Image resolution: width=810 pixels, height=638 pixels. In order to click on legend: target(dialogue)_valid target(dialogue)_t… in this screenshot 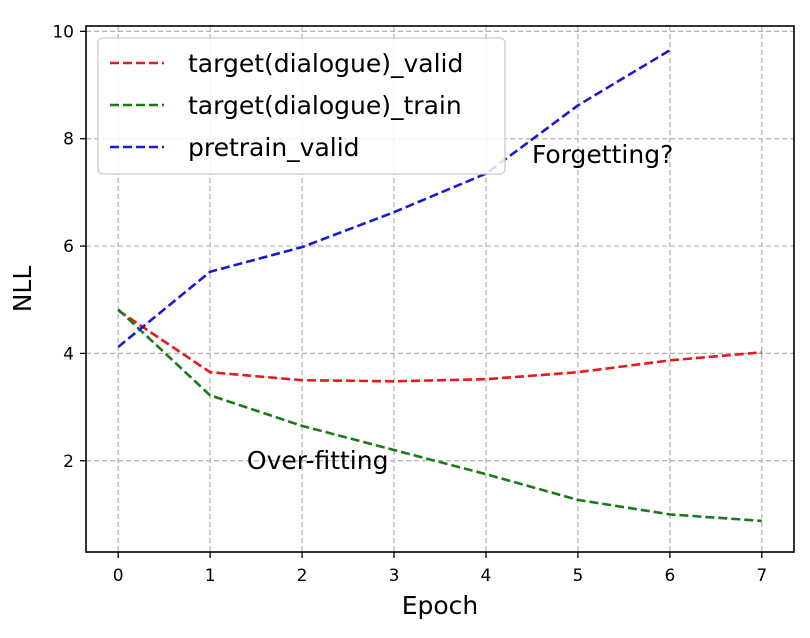, I will do `click(301, 106)`.